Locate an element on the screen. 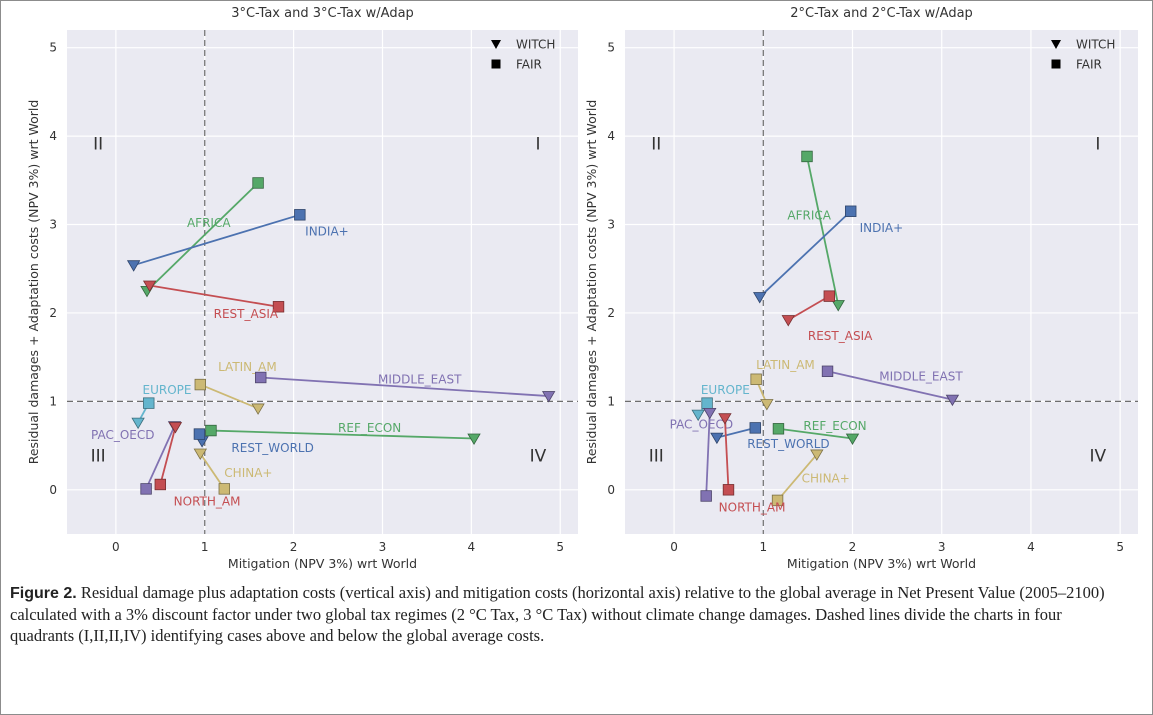 The height and width of the screenshot is (715, 1153). chart-title: 2°C-Tax and 2°C-Tax w/Adap is located at coordinates (881, 13).